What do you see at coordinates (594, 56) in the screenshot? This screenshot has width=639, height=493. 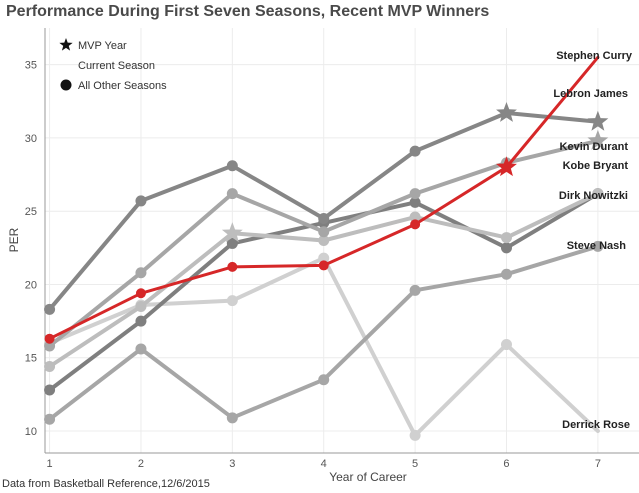 I see `series-label: Stephen Curry` at bounding box center [594, 56].